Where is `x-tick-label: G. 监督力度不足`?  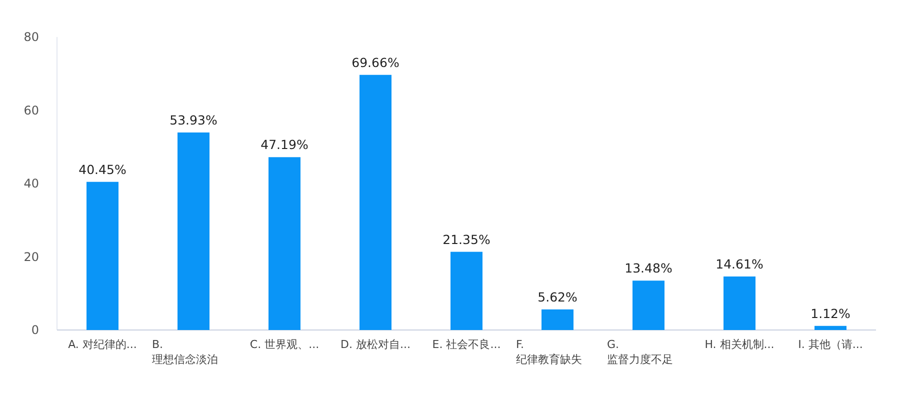
x-tick-label: G. 监督力度不足 is located at coordinates (640, 352).